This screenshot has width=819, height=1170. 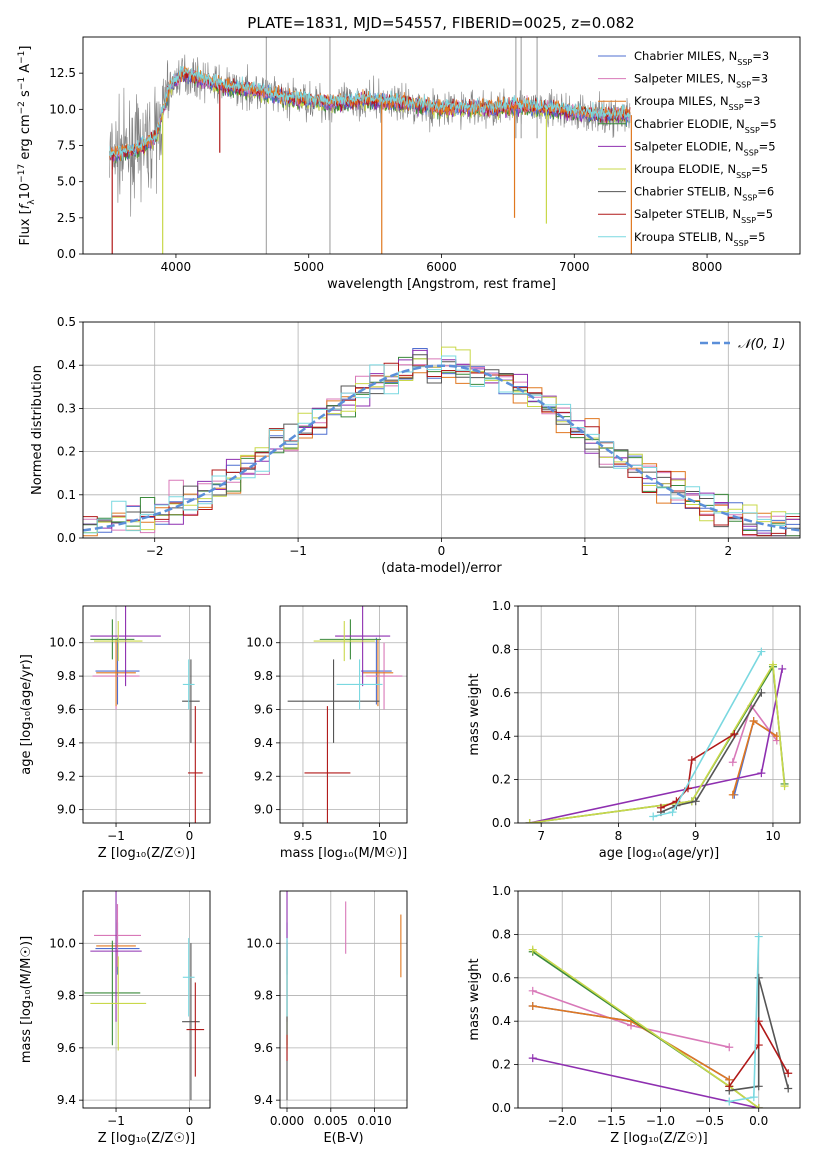 What do you see at coordinates (374, 1121) in the screenshot?
I see `x-tick-label: 0.010` at bounding box center [374, 1121].